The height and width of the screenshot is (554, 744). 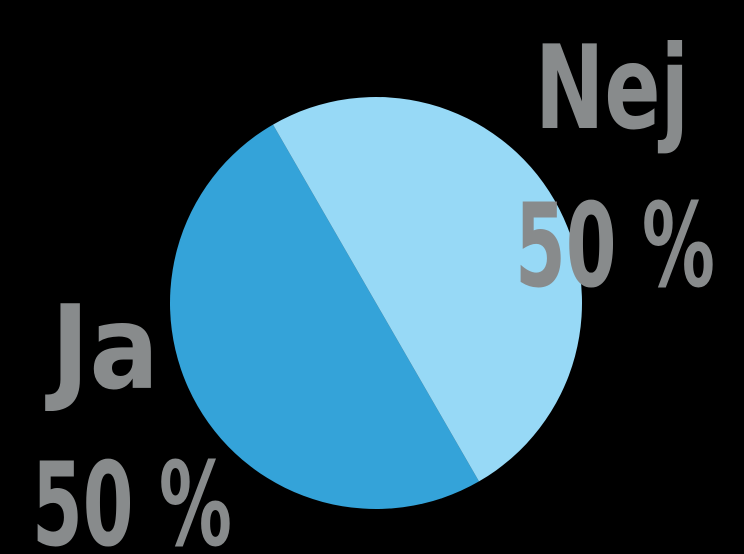 I want to click on slice-label-ja: Ja, so click(x=102, y=348).